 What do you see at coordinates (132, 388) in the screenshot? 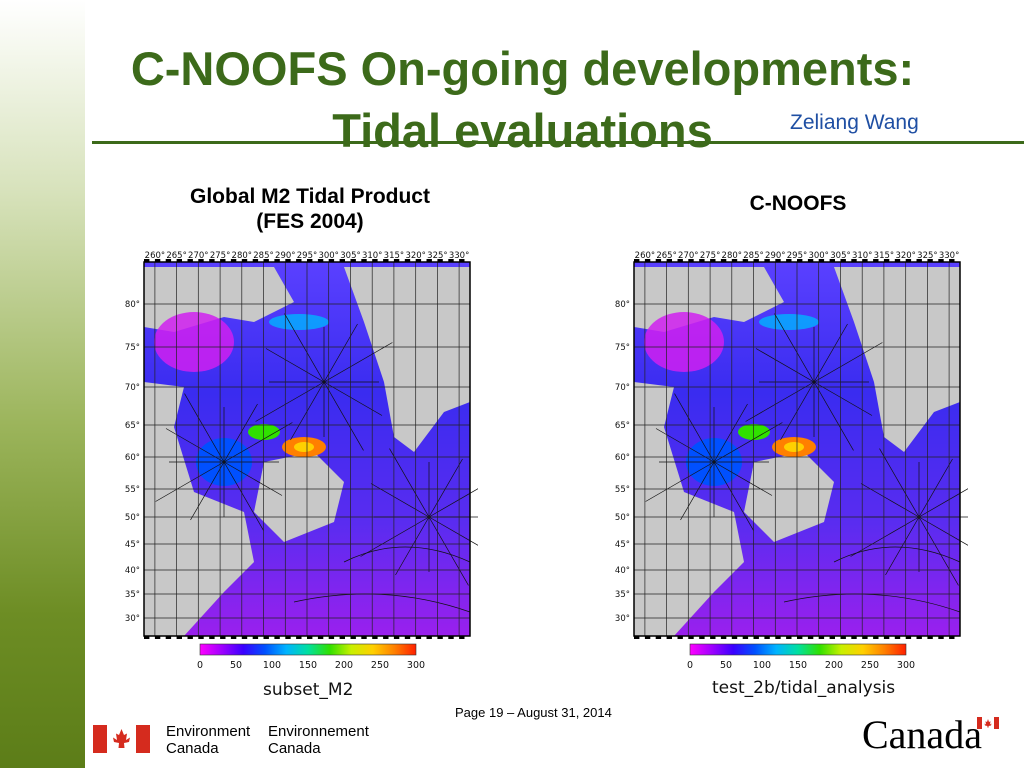
I see `left-map-lat-label: 70°` at bounding box center [132, 388].